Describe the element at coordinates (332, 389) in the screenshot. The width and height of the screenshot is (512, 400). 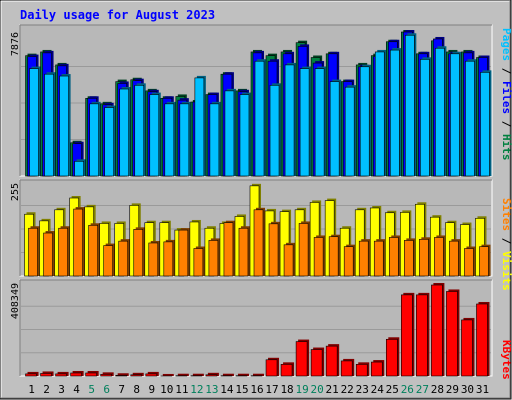
I see `x-tick-day-21: 21` at that location.